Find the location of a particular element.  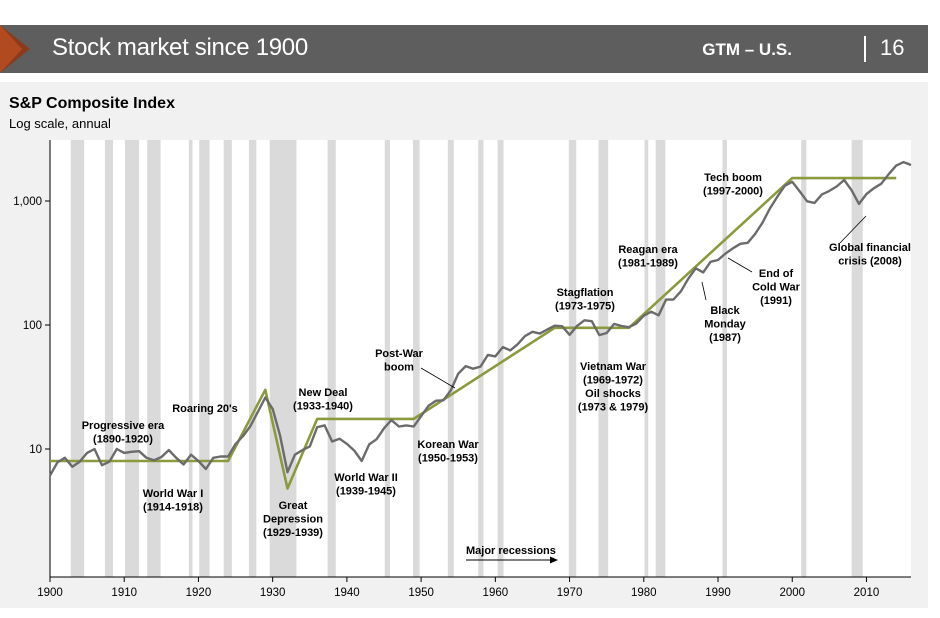

annotation-line: (1981-1989) is located at coordinates (648, 264).